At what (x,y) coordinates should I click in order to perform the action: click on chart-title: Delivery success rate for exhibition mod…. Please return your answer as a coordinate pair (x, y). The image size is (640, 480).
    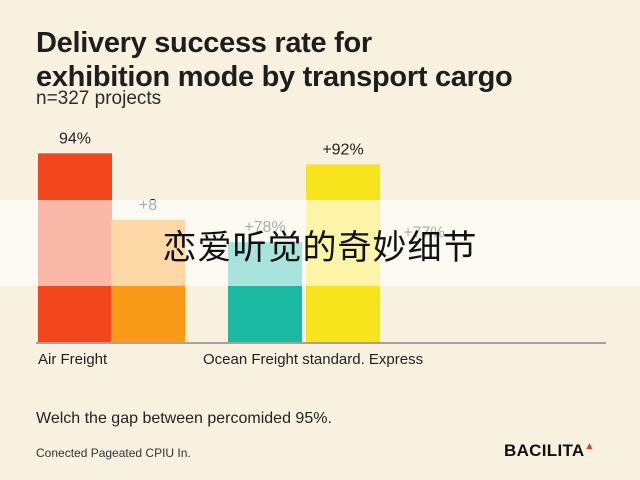
    Looking at the image, I should click on (274, 60).